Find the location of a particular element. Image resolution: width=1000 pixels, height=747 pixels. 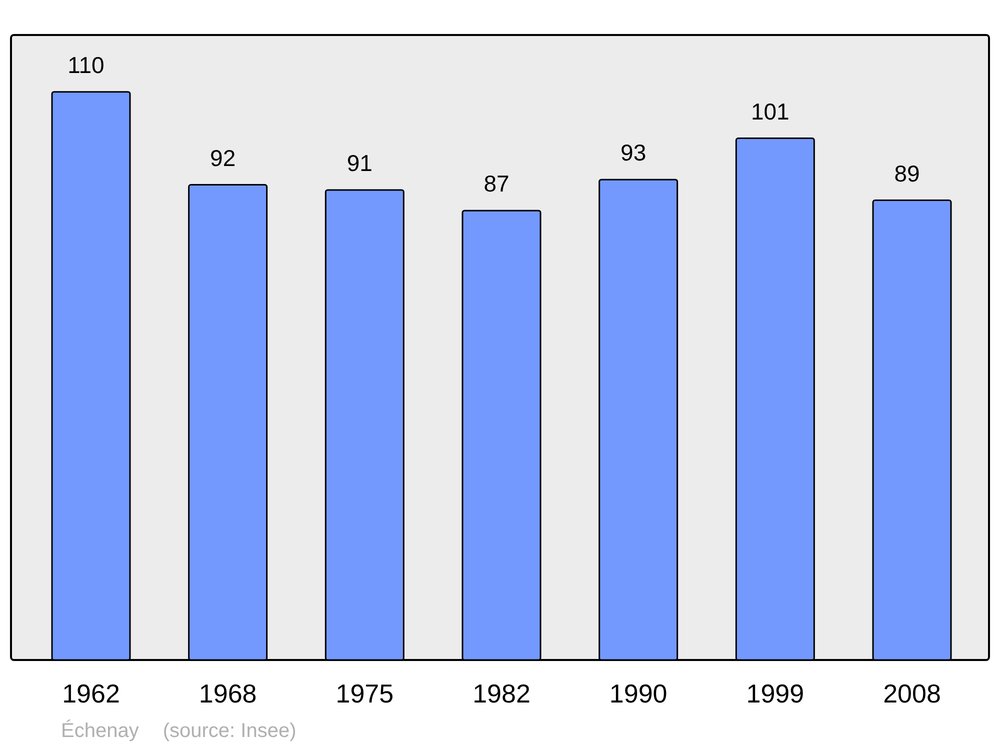

data-label: 110 is located at coordinates (86, 65).